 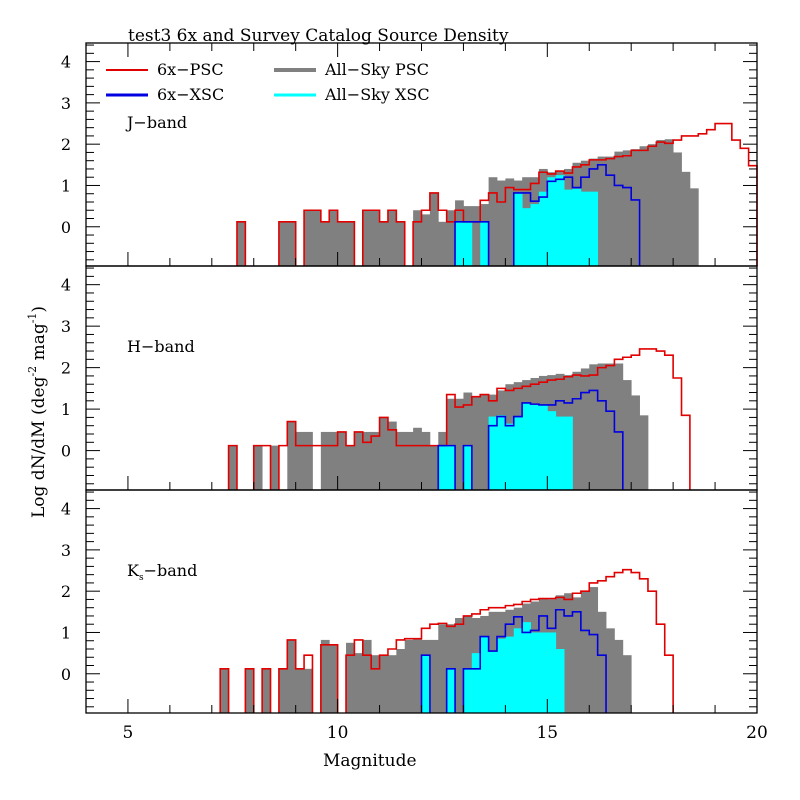 What do you see at coordinates (32, 371) in the screenshot?
I see `y-axis-label-sup1: -2` at bounding box center [32, 371].